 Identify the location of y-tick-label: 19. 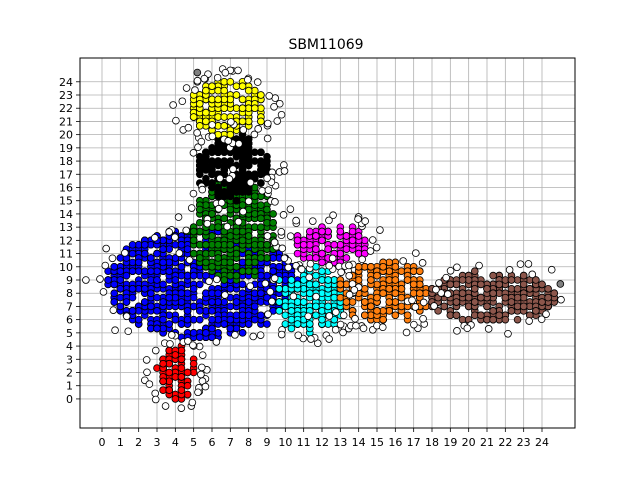
(66, 148).